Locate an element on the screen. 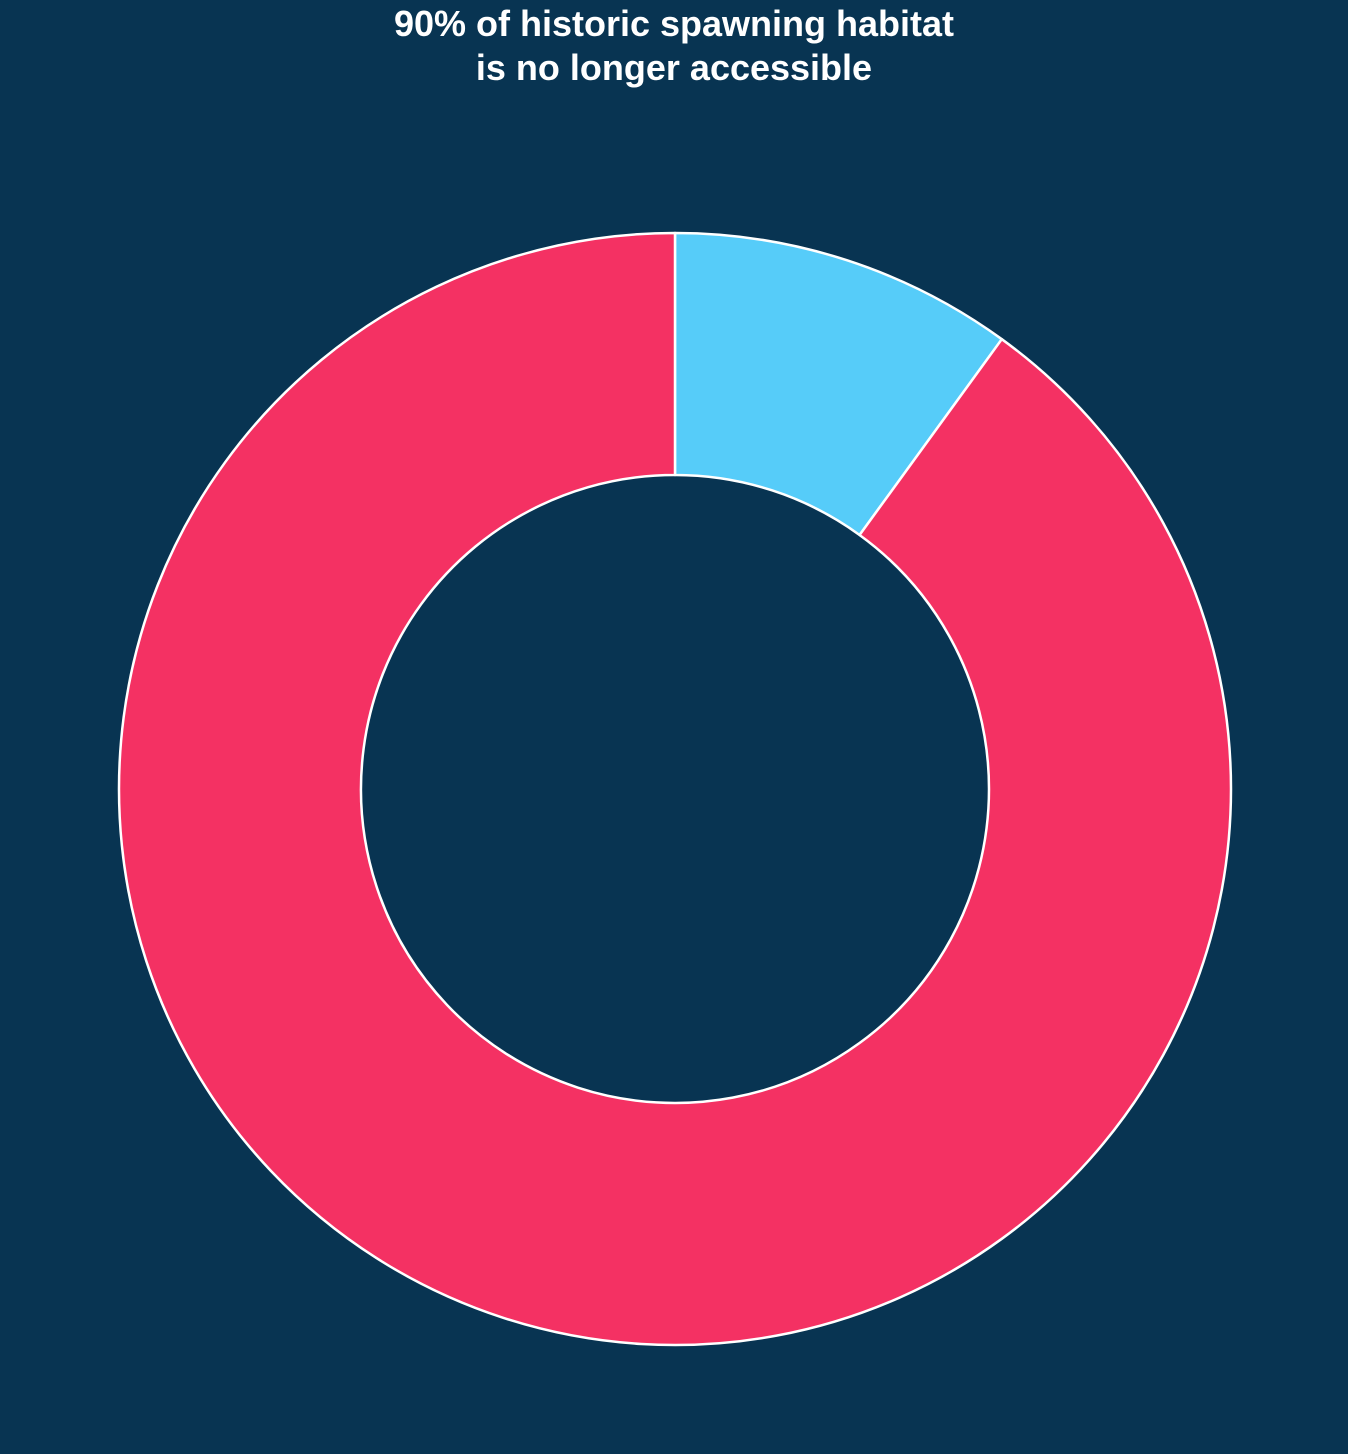  chart-title-line-1: 90% of historic spawning habitat is located at coordinates (674, 23).